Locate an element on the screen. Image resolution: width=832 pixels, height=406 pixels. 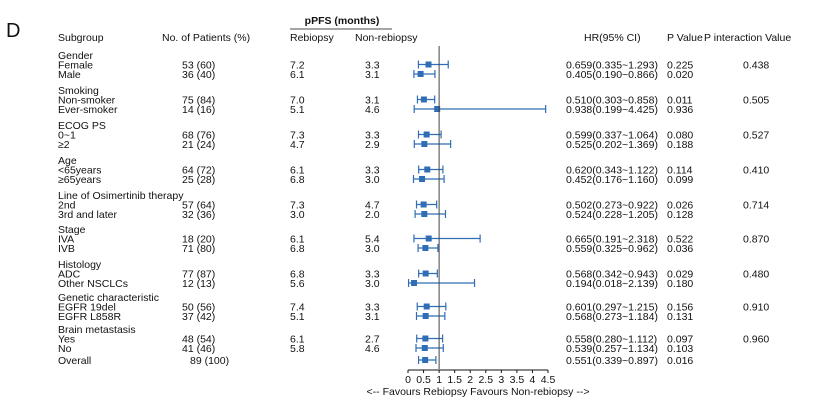
row-non-rebiopsy: 2.7 is located at coordinates (372, 340).